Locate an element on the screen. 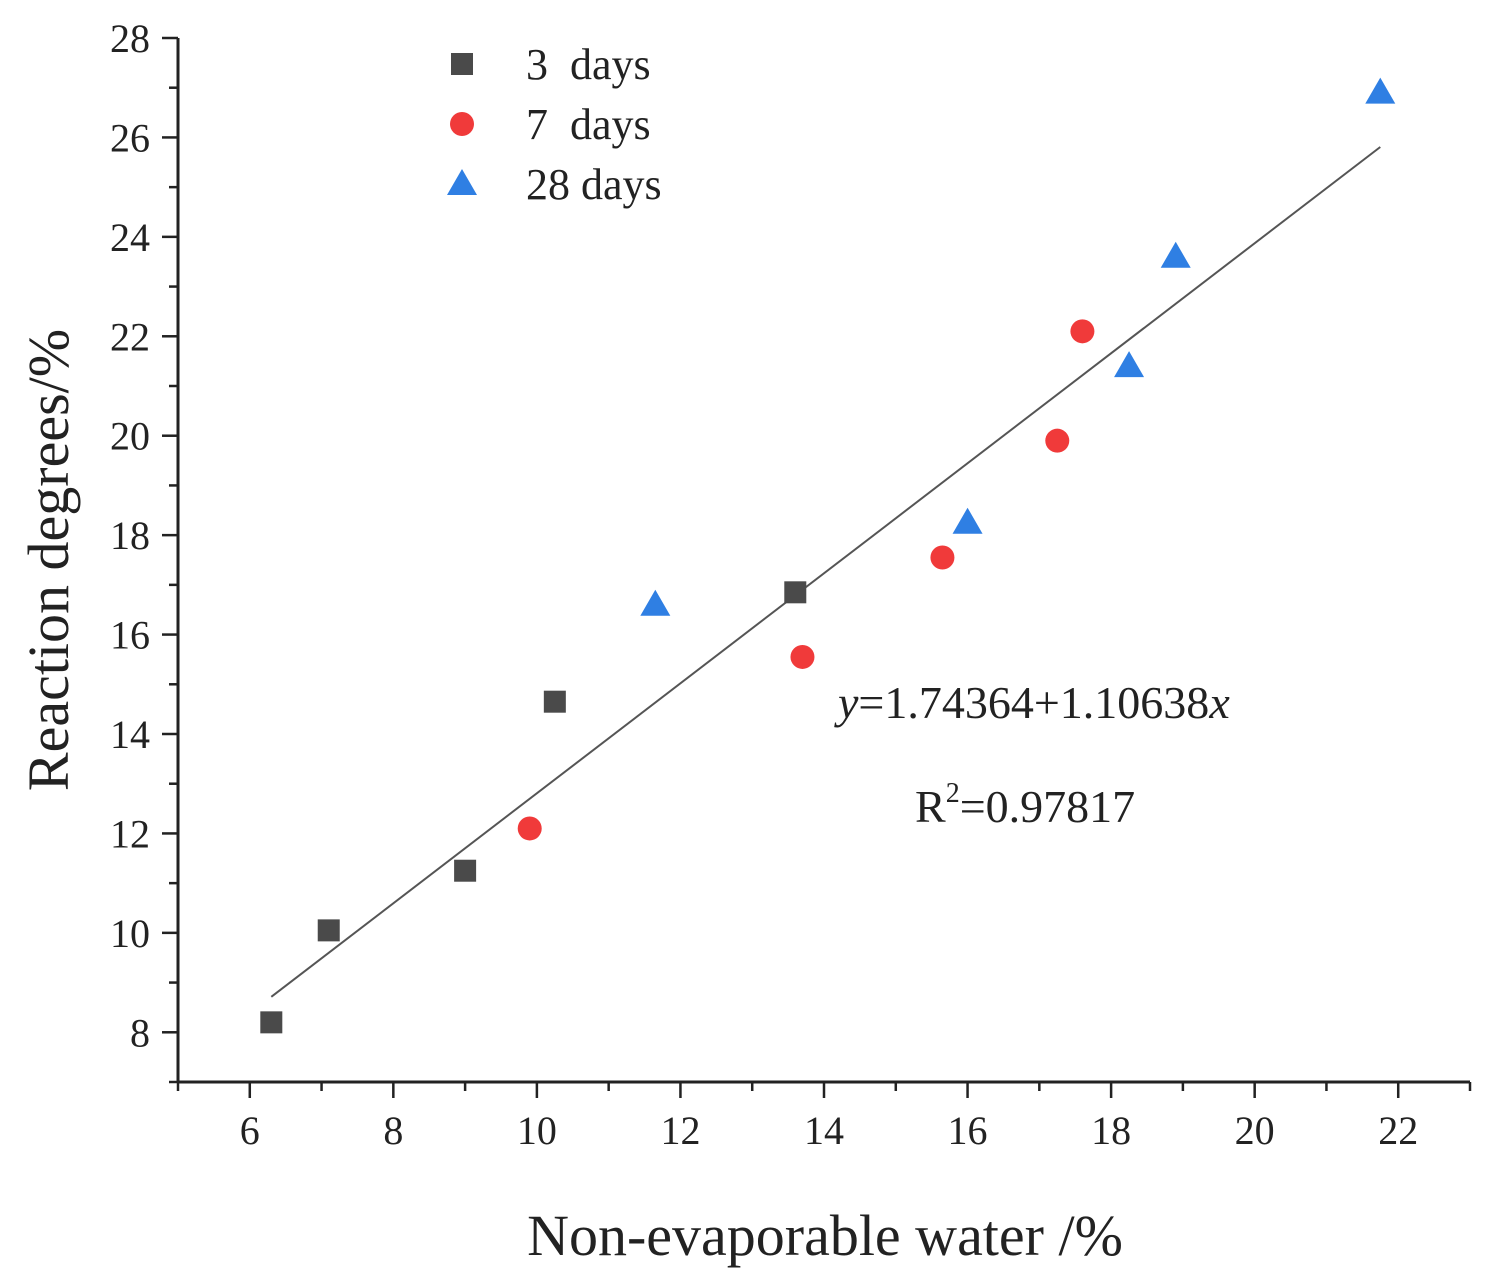  x-tick-label: 12 is located at coordinates (680, 1130).